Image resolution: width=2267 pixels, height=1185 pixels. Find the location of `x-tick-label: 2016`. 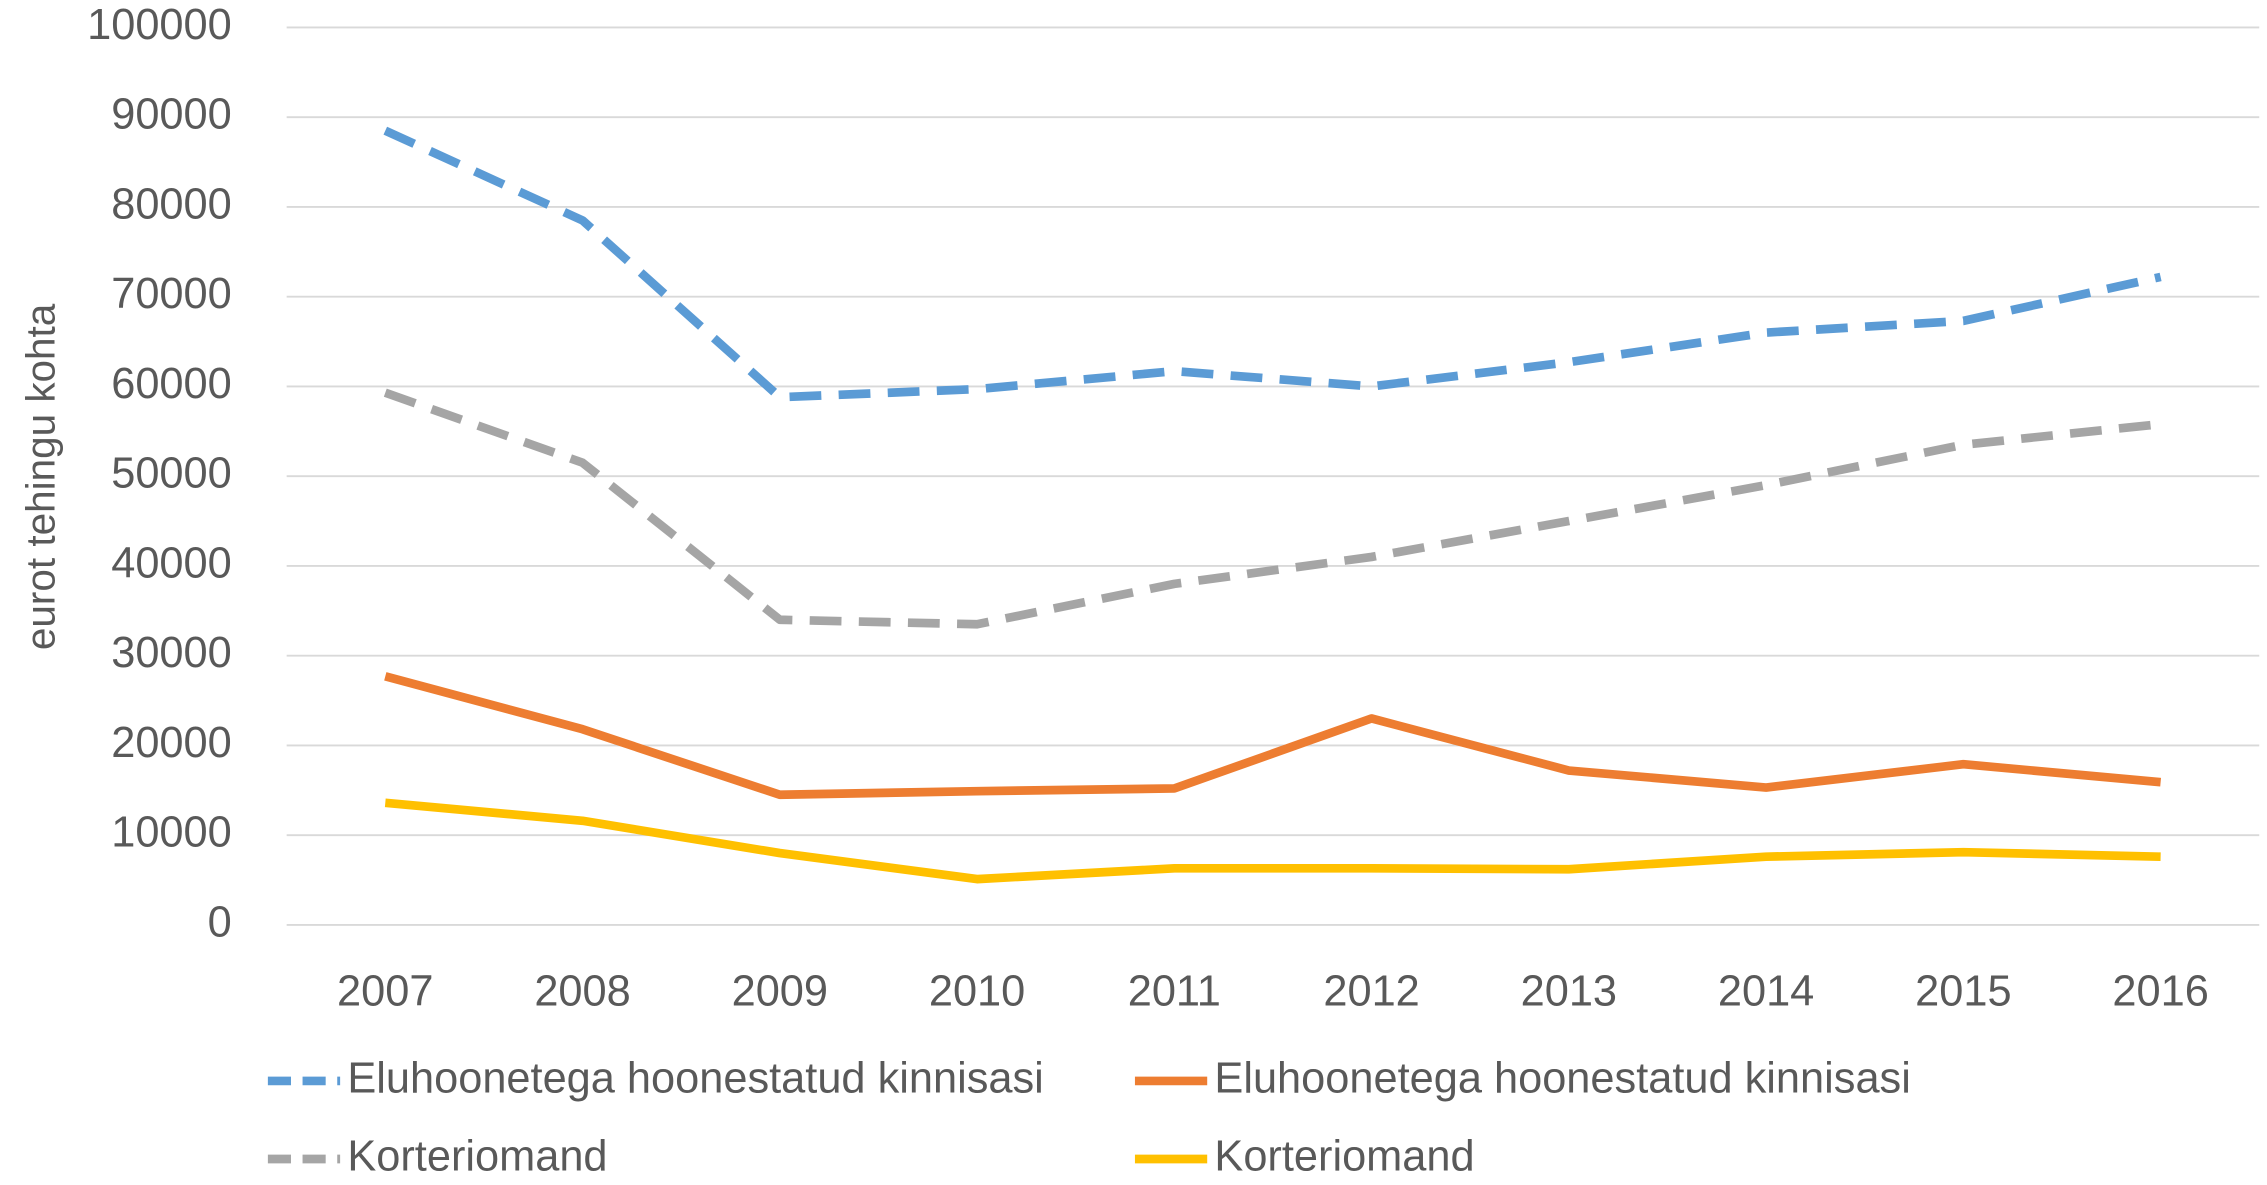

x-tick-label: 2016 is located at coordinates (2160, 992).